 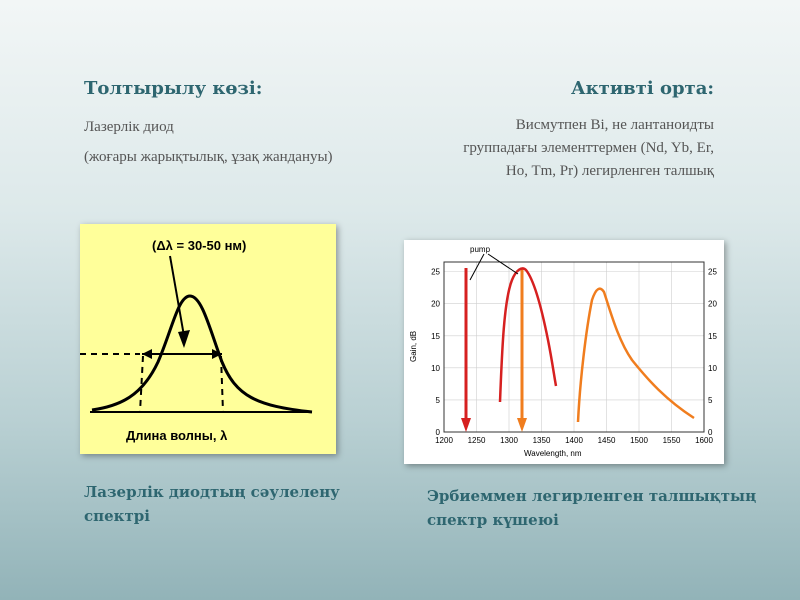 What do you see at coordinates (480, 249) in the screenshot?
I see `pump-label: pump` at bounding box center [480, 249].